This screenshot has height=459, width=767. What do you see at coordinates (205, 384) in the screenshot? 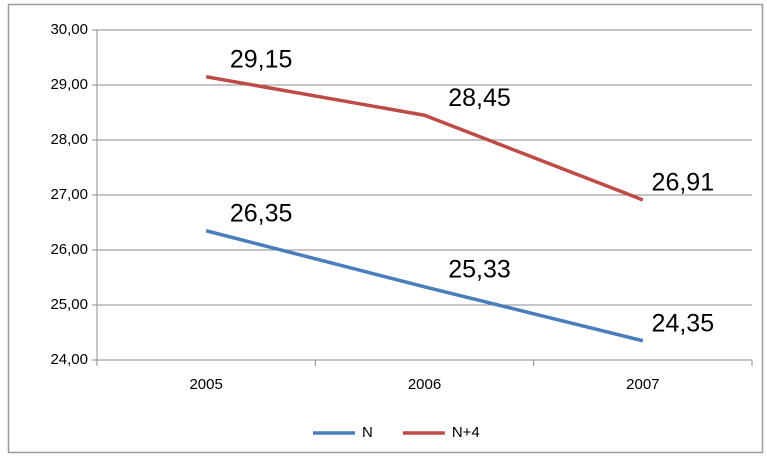
I see `x-tick-label: 2005` at bounding box center [205, 384].